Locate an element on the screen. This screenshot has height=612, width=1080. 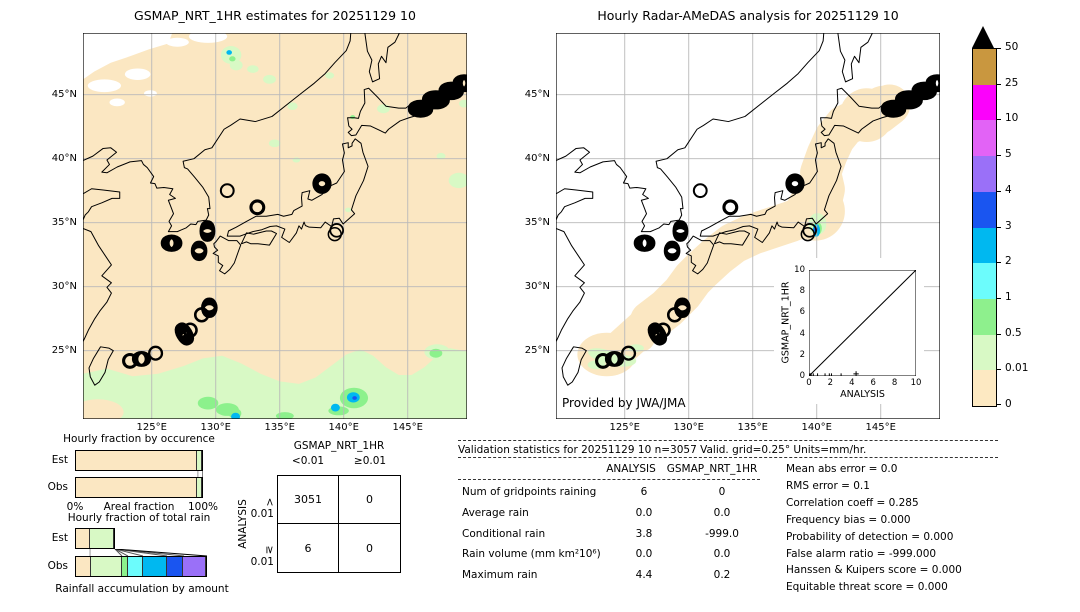
stat-gsmap-value: 0.2 is located at coordinates (722, 575).